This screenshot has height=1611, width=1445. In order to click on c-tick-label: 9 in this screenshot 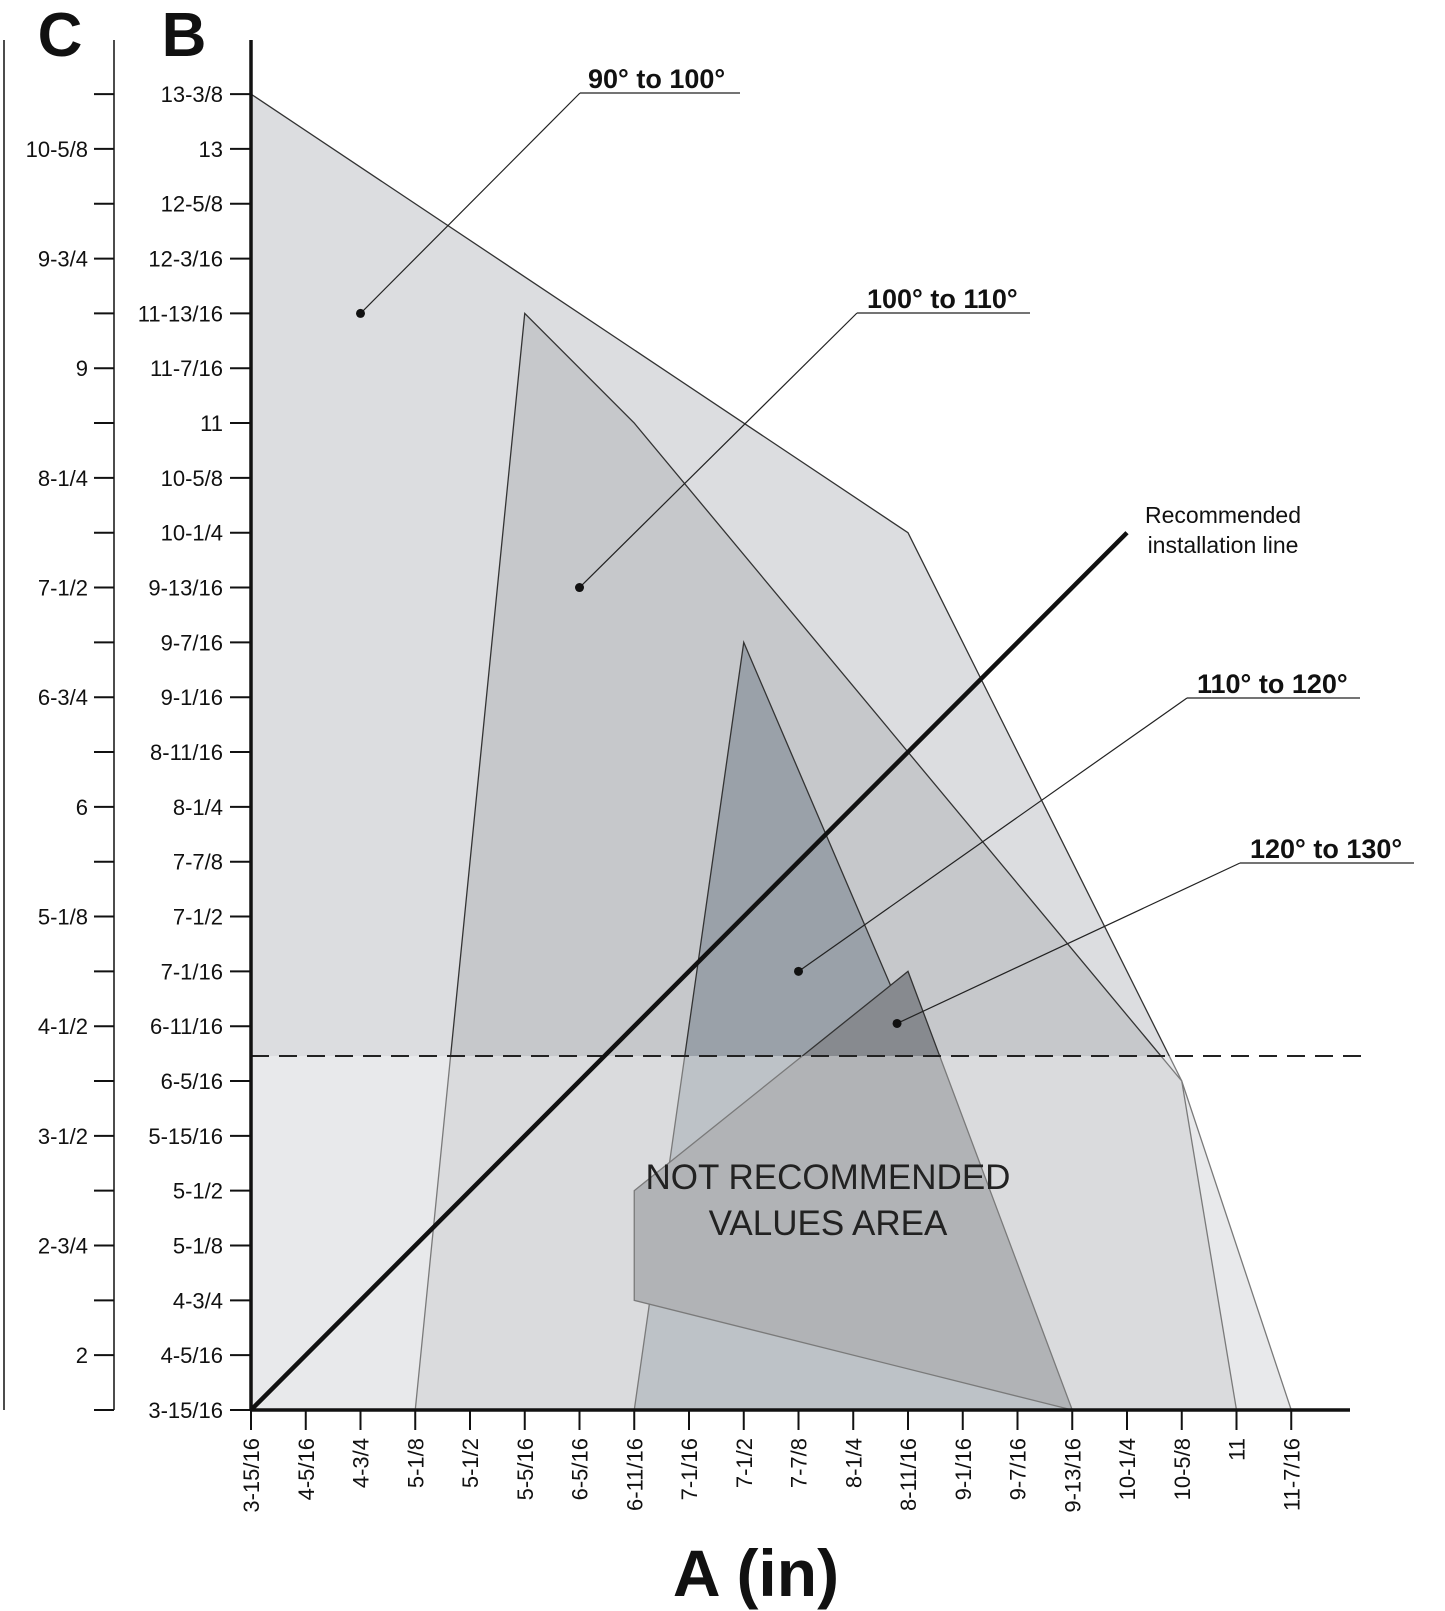, I will do `click(82, 368)`.